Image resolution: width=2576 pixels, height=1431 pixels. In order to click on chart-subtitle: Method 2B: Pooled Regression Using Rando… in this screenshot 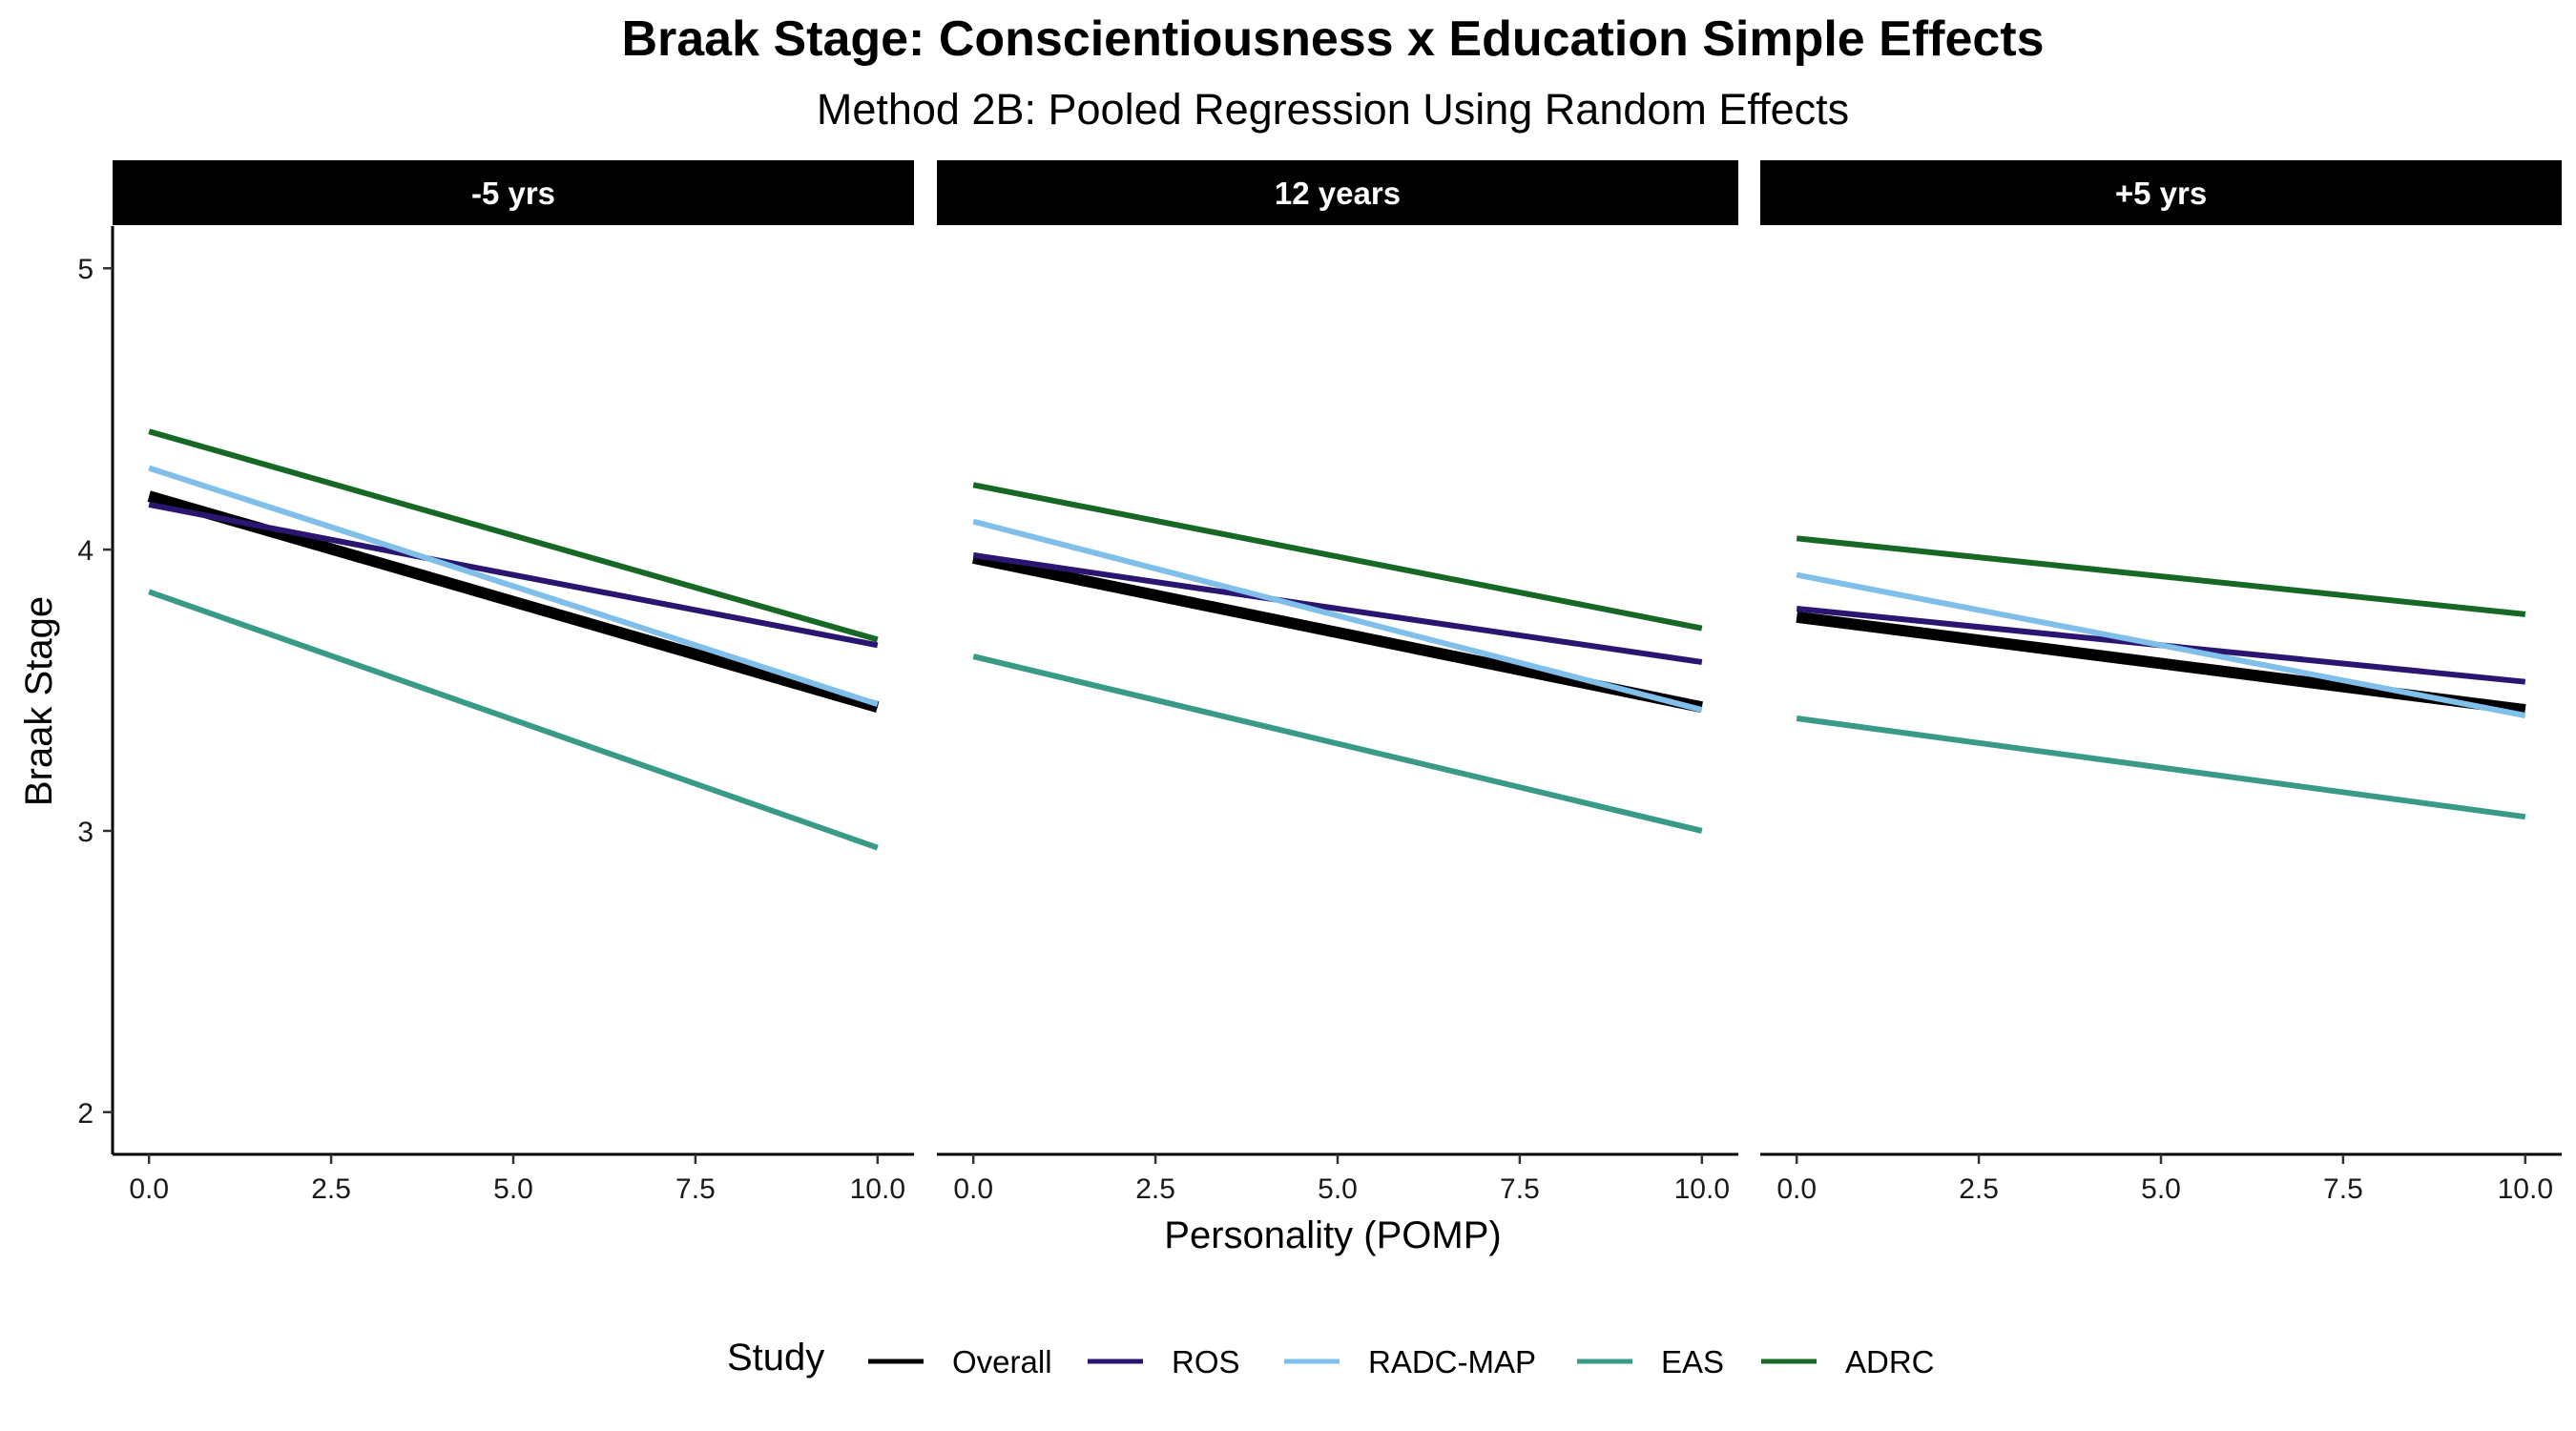, I will do `click(1333, 109)`.